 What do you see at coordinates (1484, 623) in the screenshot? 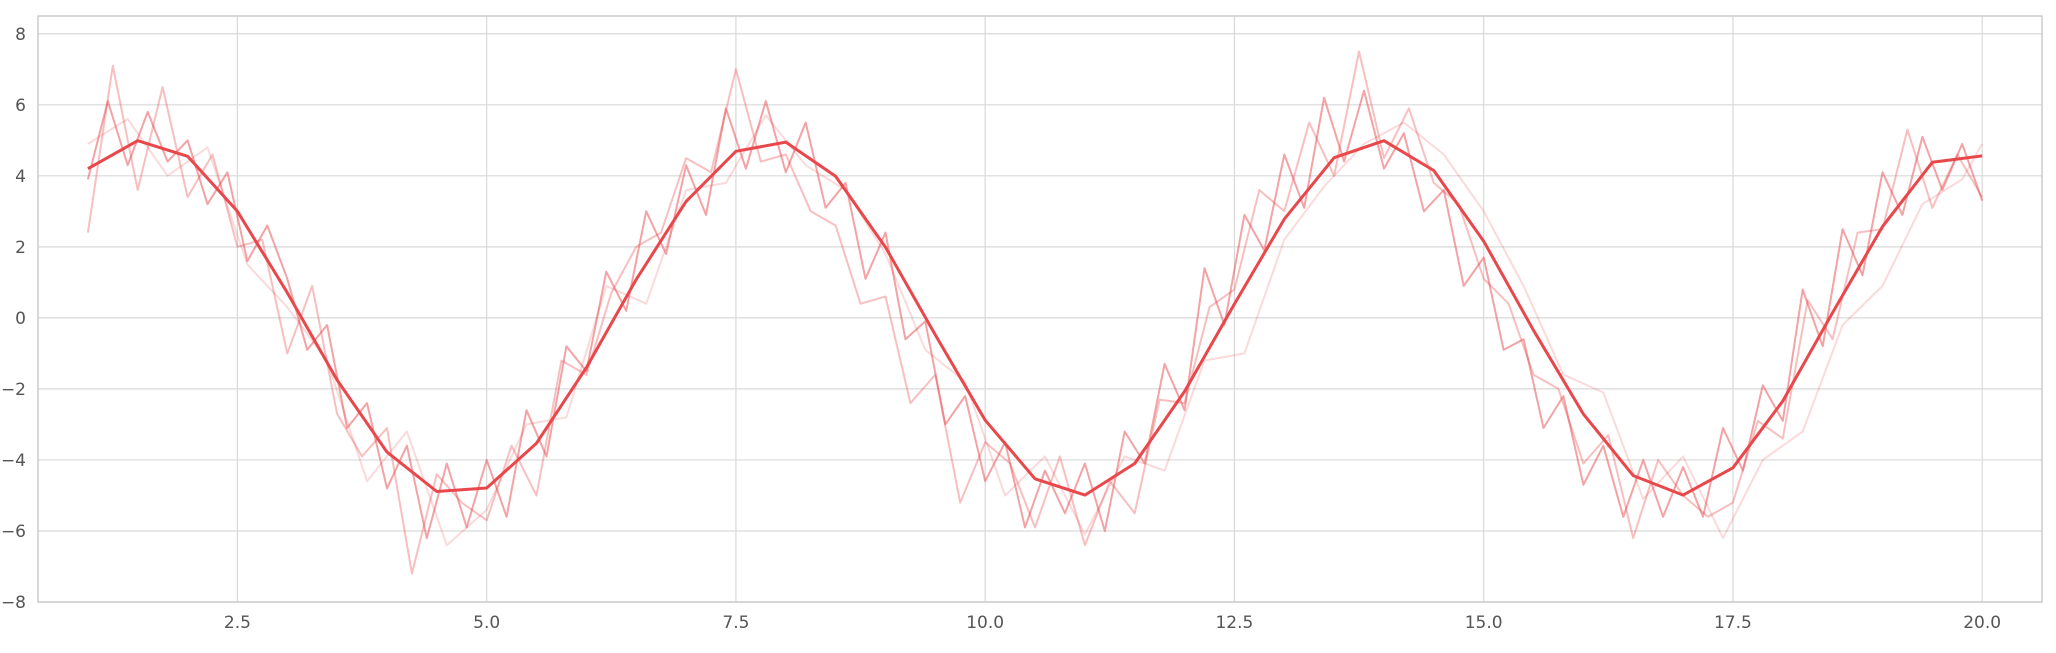
I see `x-tick-label: 15.0` at bounding box center [1484, 623].